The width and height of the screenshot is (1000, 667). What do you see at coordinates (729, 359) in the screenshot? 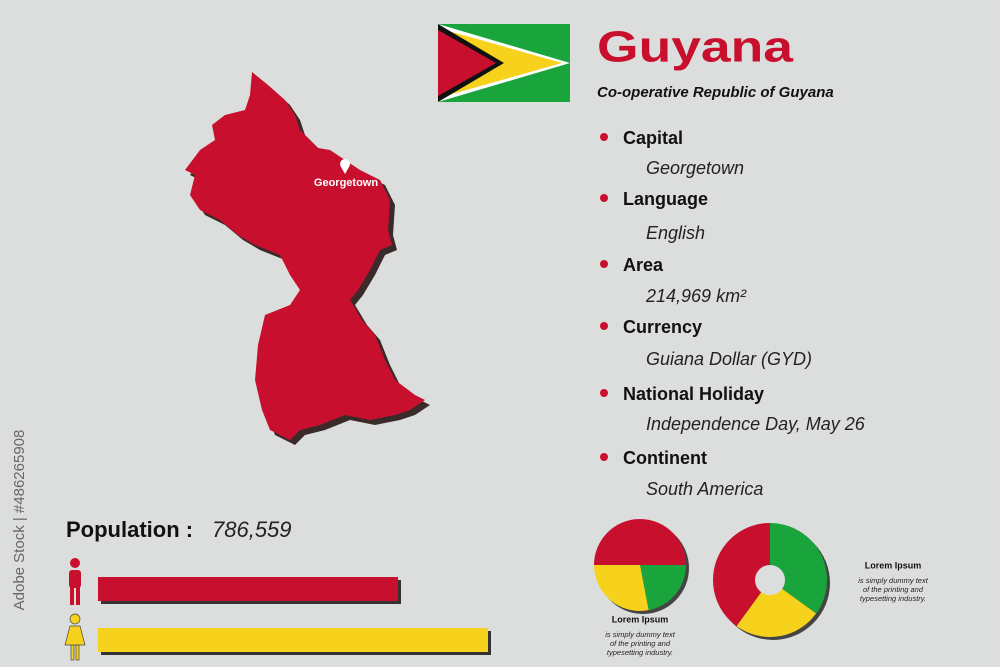
I see `fact-value: Guiana Dollar (GYD)` at bounding box center [729, 359].